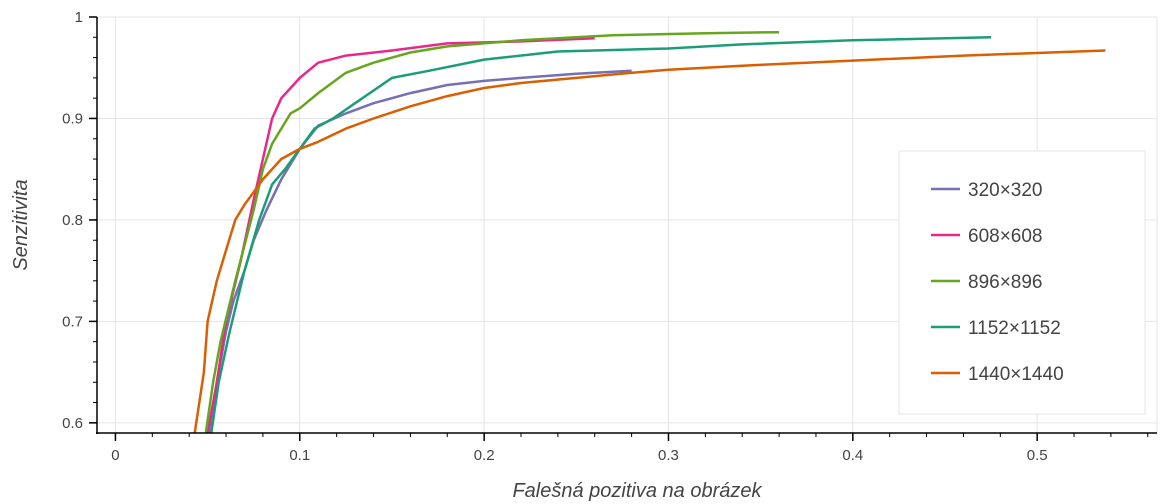 The height and width of the screenshot is (504, 1161). Describe the element at coordinates (72, 321) in the screenshot. I see `y-tick-label: 0.7` at that location.